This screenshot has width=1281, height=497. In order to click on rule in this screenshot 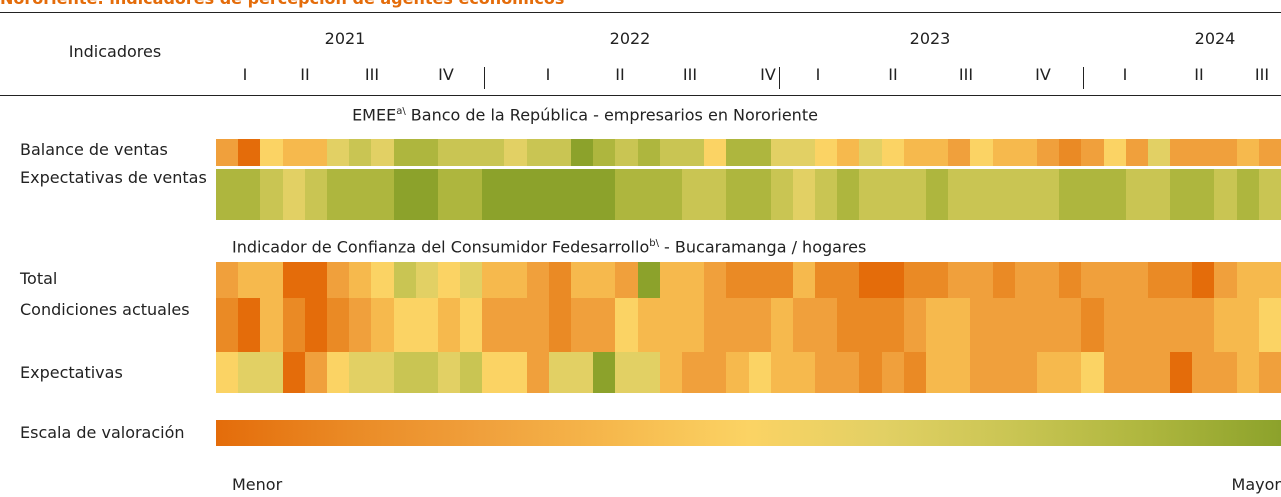, I will do `click(640, 95)`.